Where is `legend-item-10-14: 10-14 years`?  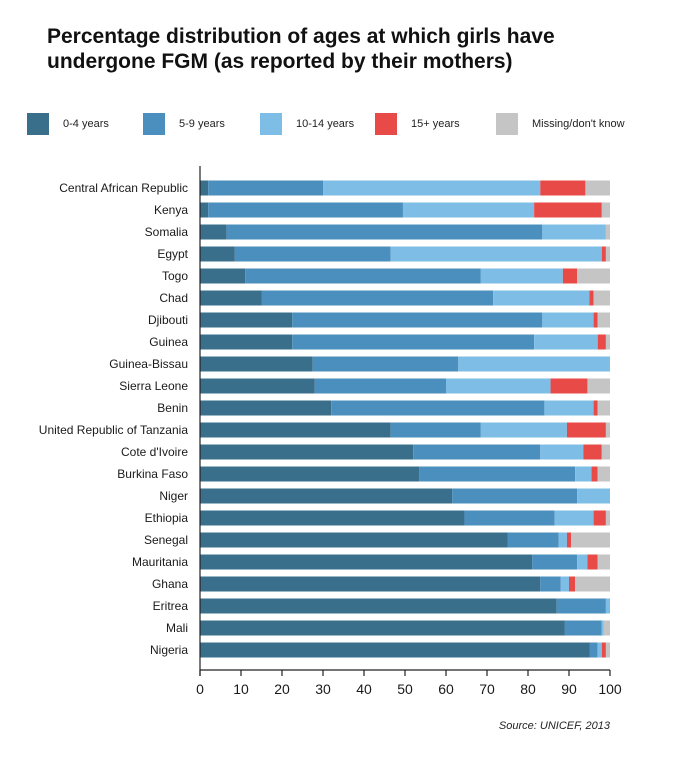
legend-item-10-14: 10-14 years is located at coordinates (307, 124).